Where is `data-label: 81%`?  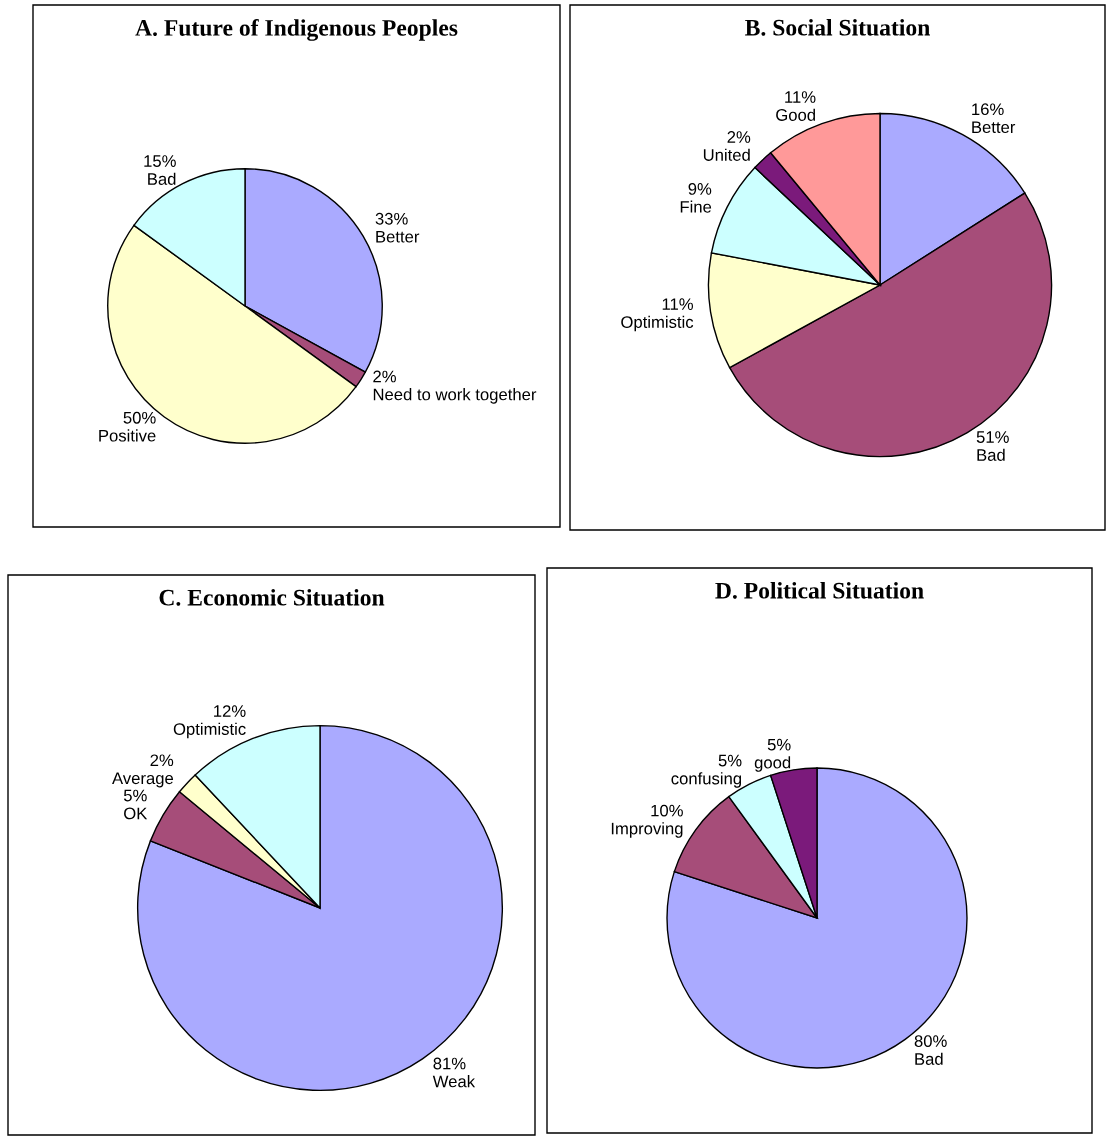 data-label: 81% is located at coordinates (449, 1063).